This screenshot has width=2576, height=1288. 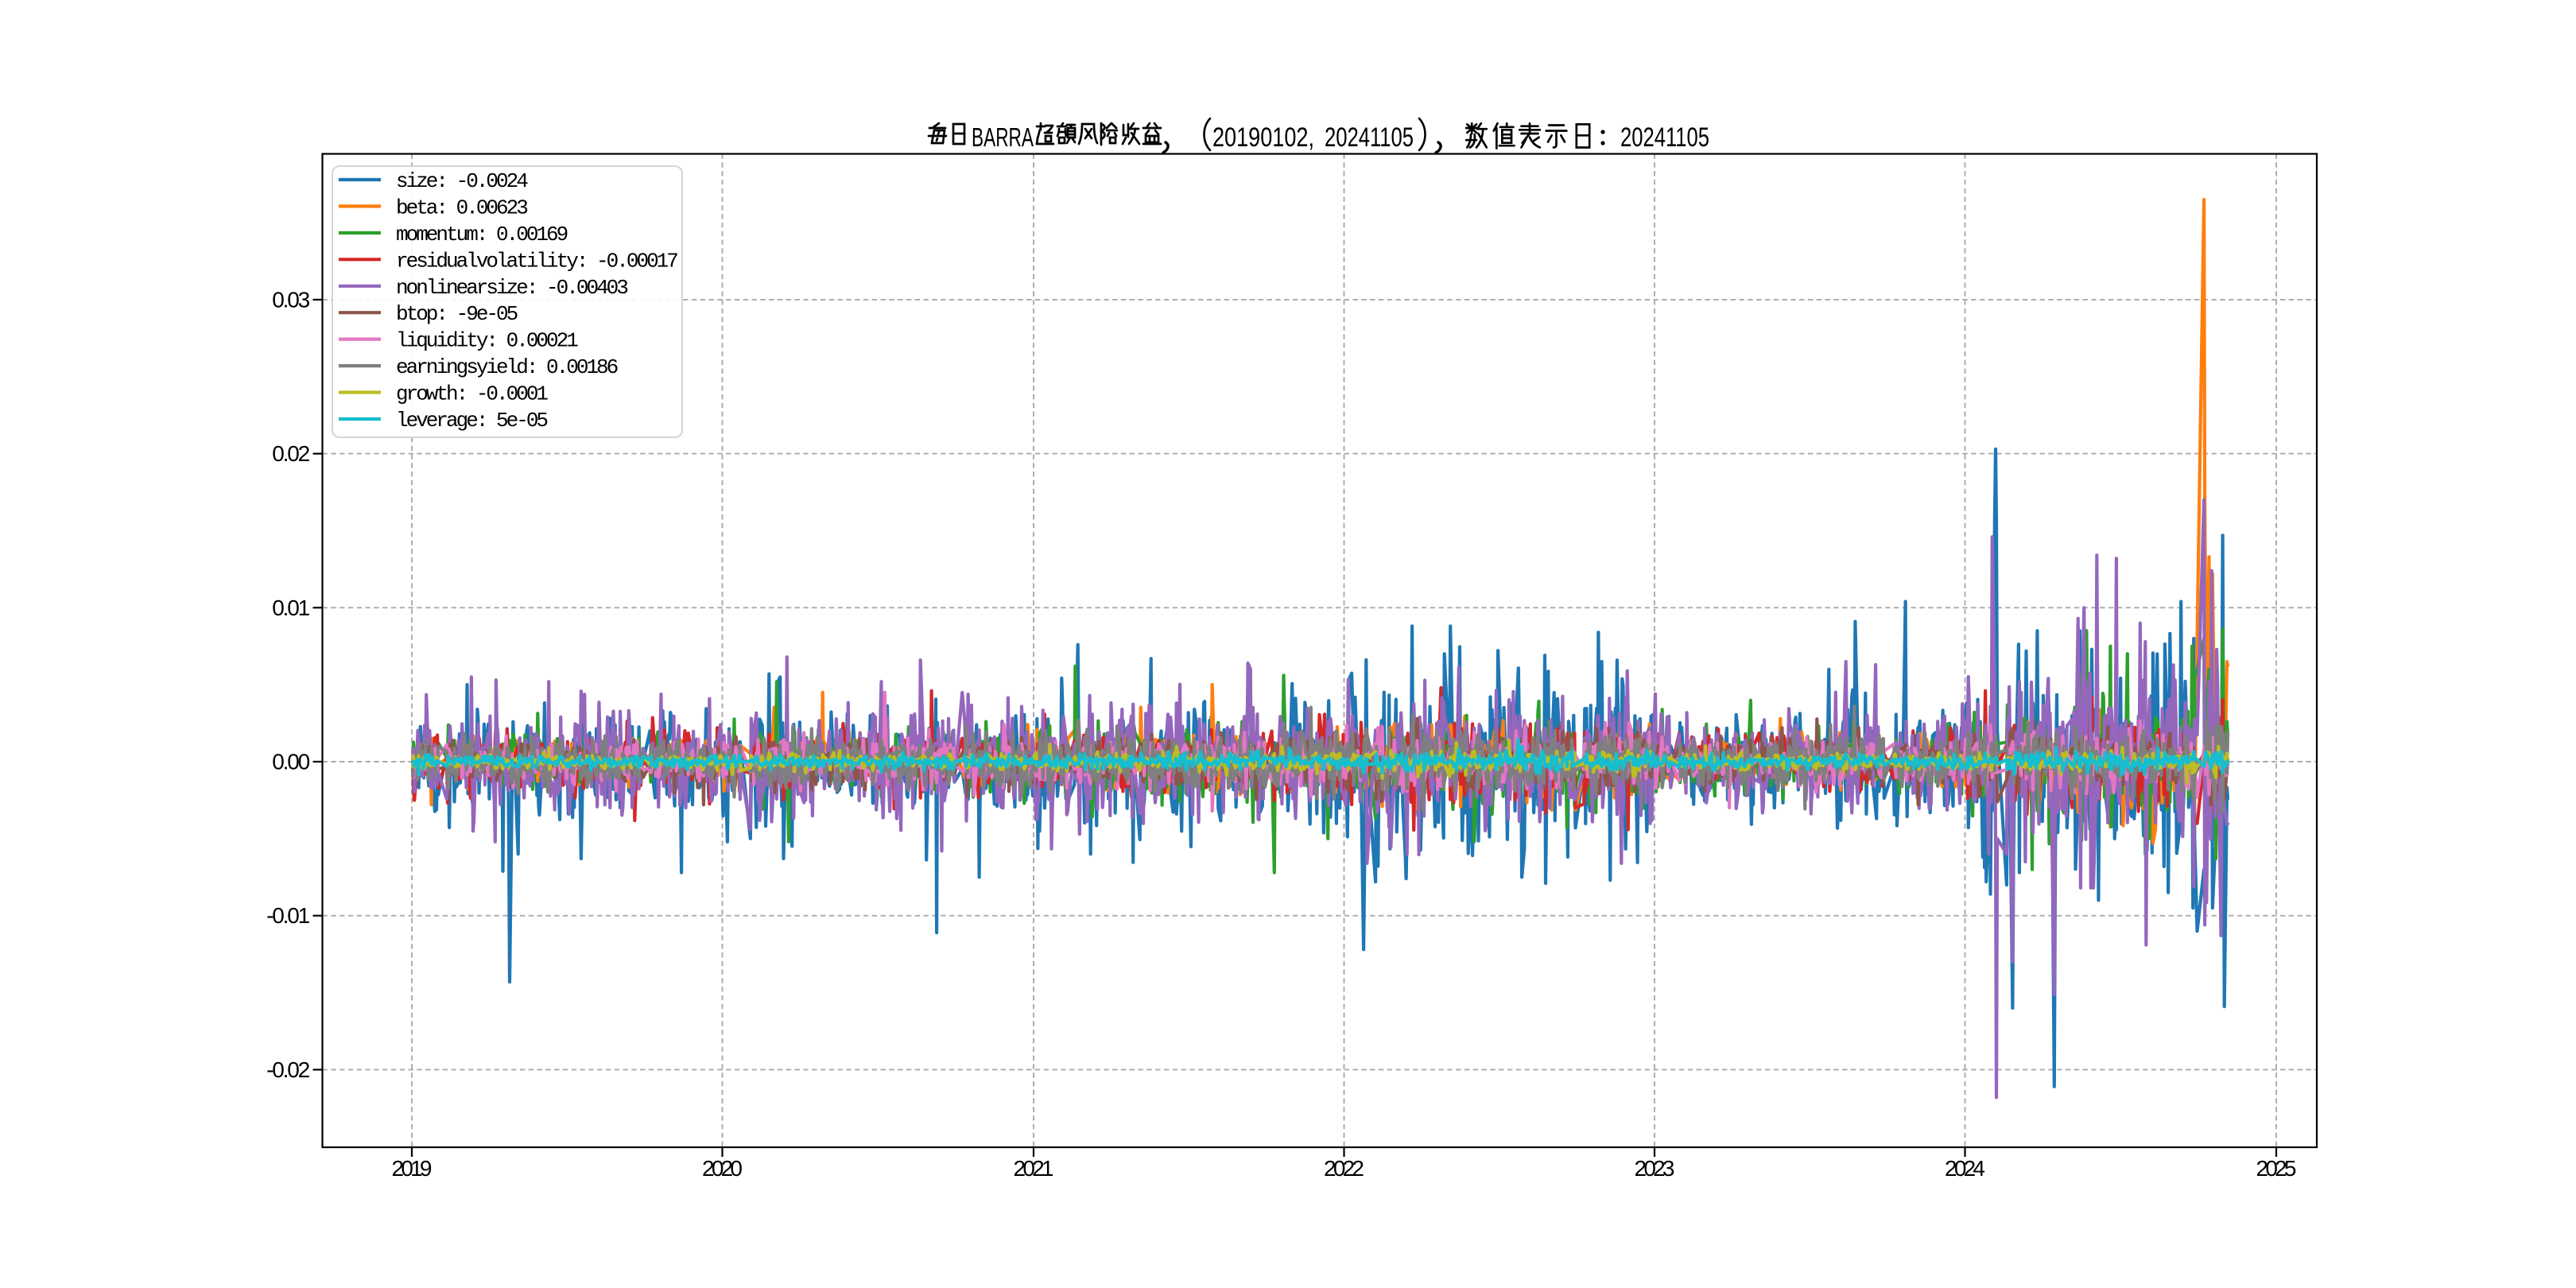 What do you see at coordinates (472, 394) in the screenshot?
I see `svg-text: growth: -0.0001` at bounding box center [472, 394].